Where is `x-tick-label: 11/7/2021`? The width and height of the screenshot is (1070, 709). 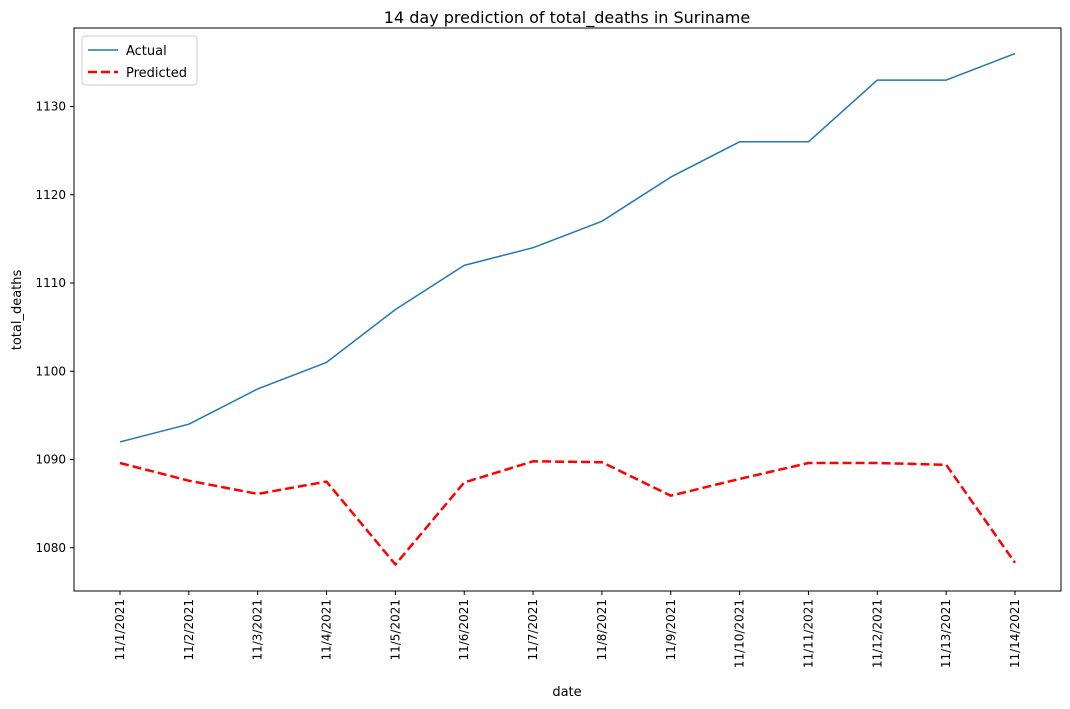 x-tick-label: 11/7/2021 is located at coordinates (533, 630).